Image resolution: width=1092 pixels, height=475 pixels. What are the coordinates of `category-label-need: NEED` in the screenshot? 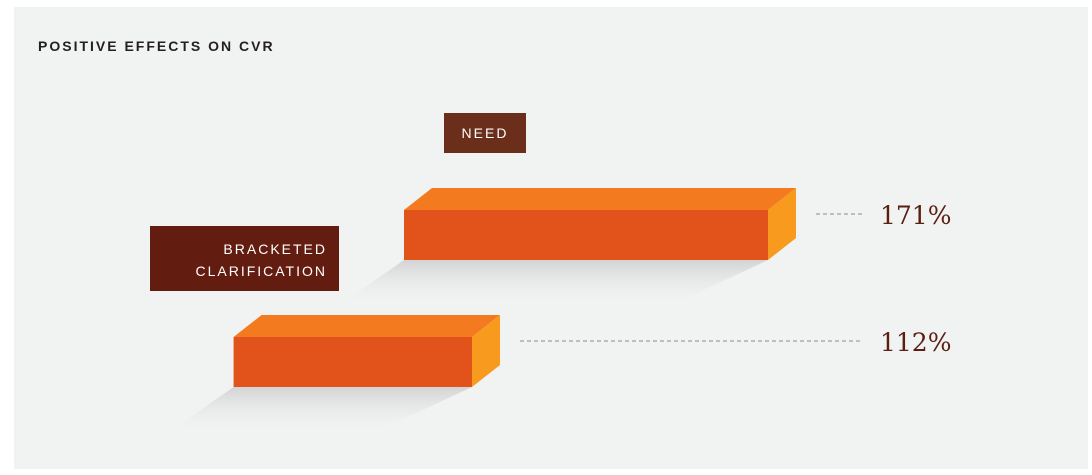 It's located at (485, 133).